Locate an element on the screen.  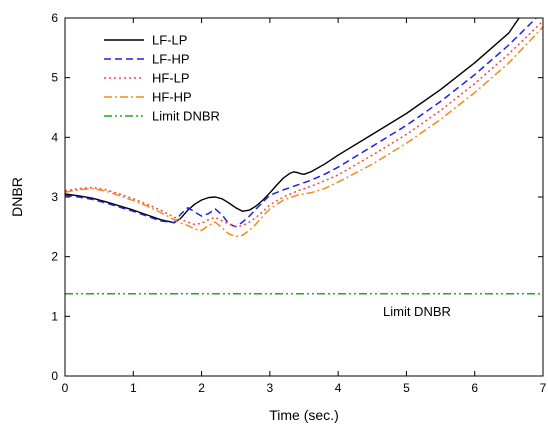
x-tick-label: 2 is located at coordinates (201, 388).